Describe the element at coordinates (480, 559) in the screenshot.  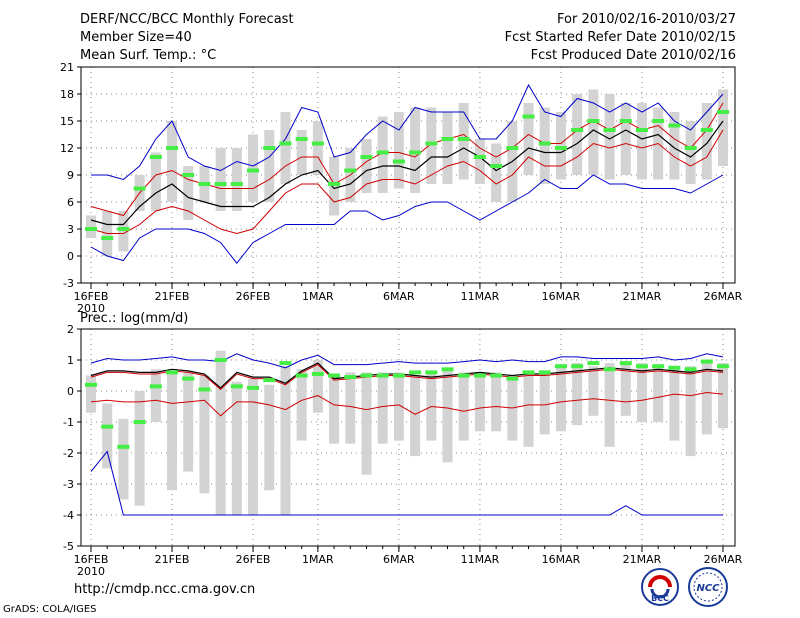
I see `prec-xtick-label: 11MAR` at that location.